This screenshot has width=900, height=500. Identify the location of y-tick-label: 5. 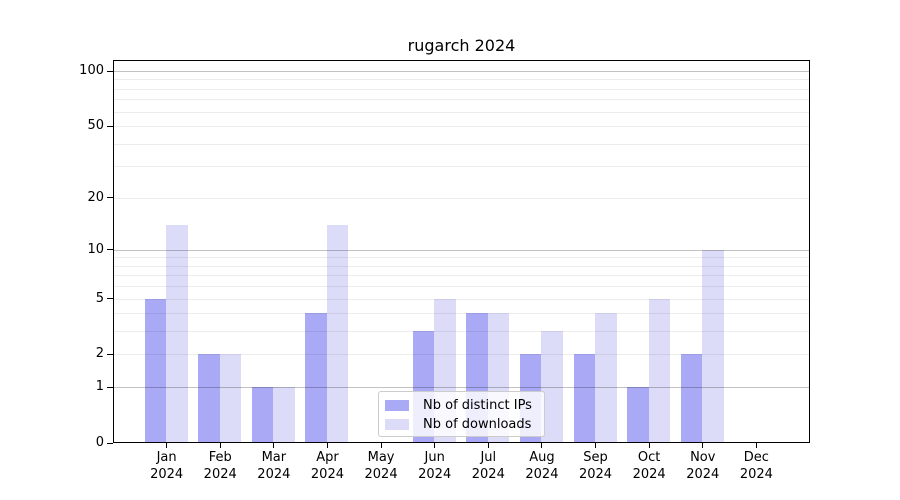
(99, 298).